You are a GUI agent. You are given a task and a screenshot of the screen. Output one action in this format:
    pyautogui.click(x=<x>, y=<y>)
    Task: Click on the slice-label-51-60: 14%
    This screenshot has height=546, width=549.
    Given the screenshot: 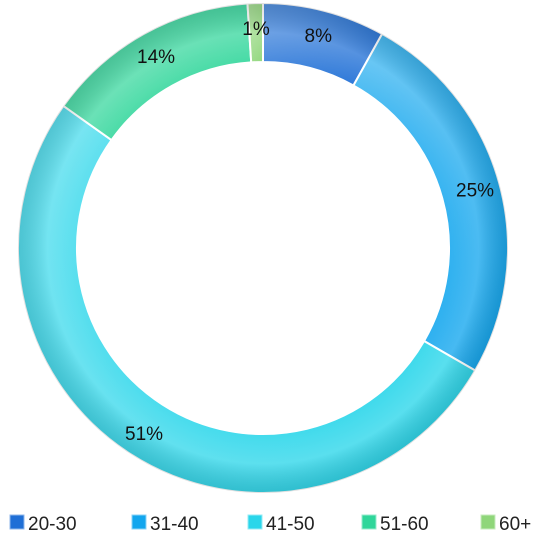 What is the action you would take?
    pyautogui.click(x=156, y=57)
    